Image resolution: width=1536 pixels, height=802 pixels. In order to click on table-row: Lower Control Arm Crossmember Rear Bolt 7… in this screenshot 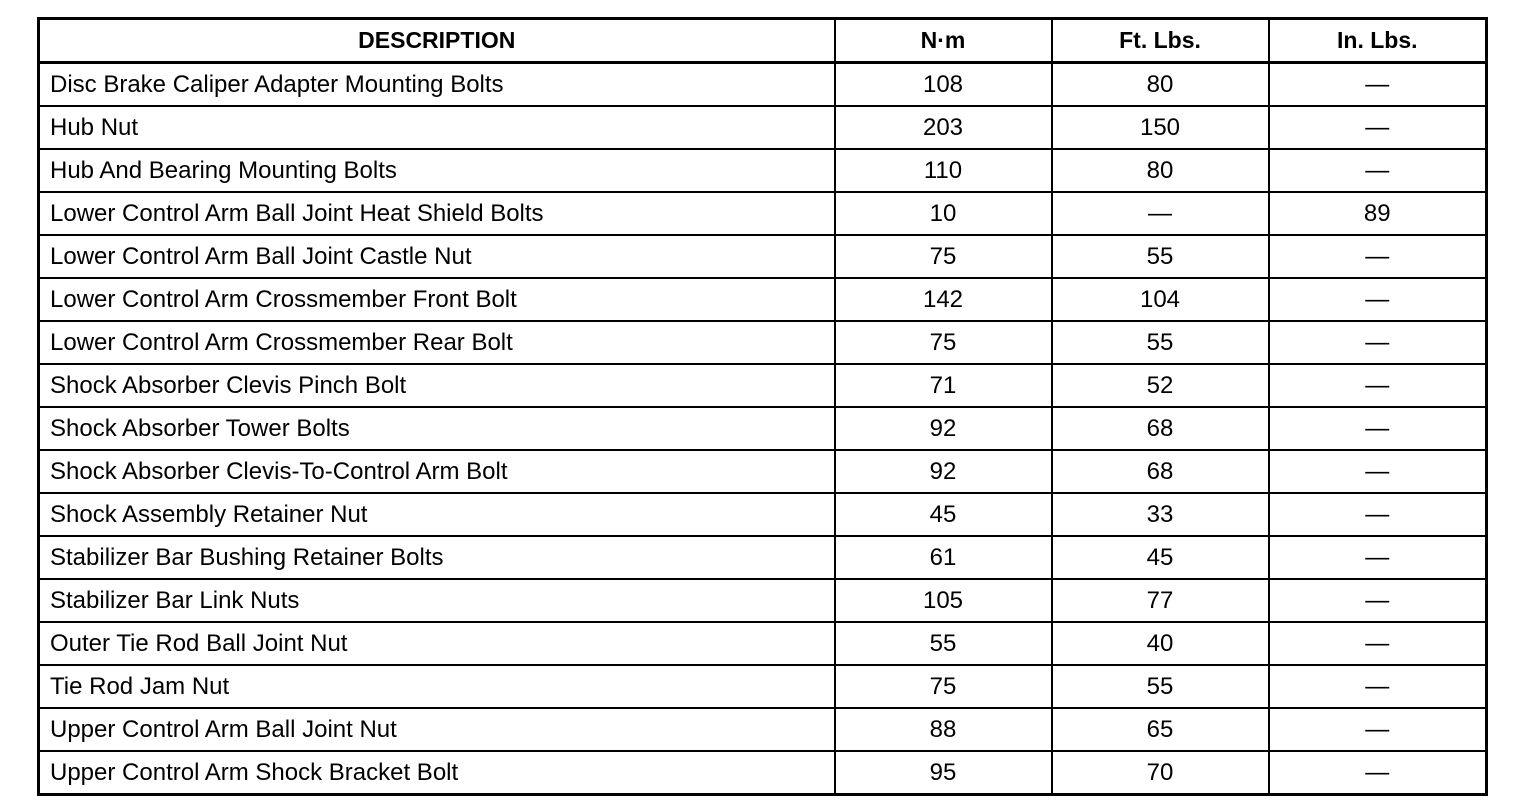, I will do `click(762, 342)`.